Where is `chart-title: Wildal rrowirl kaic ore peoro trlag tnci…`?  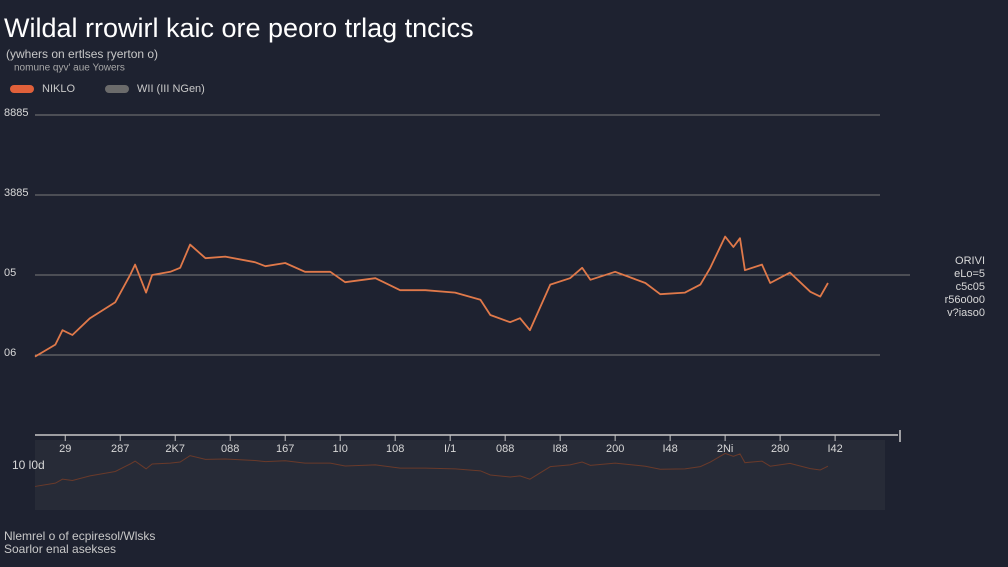
chart-title: Wildal rrowirl kaic ore peoro trlag tnci… is located at coordinates (239, 28).